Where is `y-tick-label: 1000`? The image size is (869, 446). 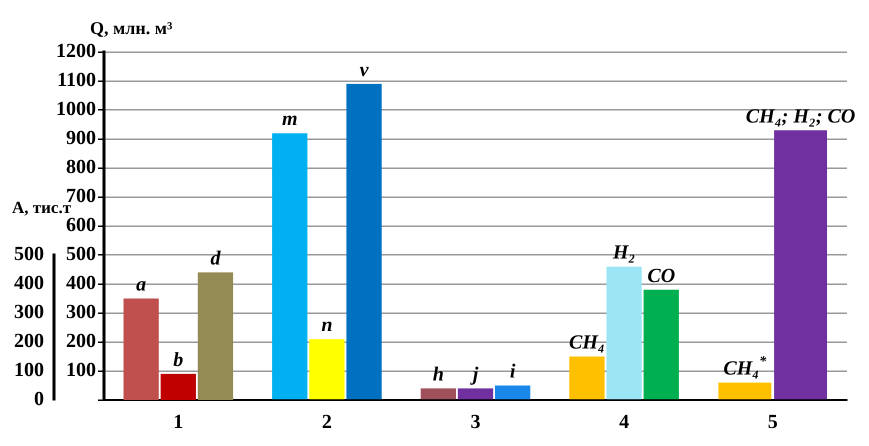 y-tick-label: 1000 is located at coordinates (76, 109).